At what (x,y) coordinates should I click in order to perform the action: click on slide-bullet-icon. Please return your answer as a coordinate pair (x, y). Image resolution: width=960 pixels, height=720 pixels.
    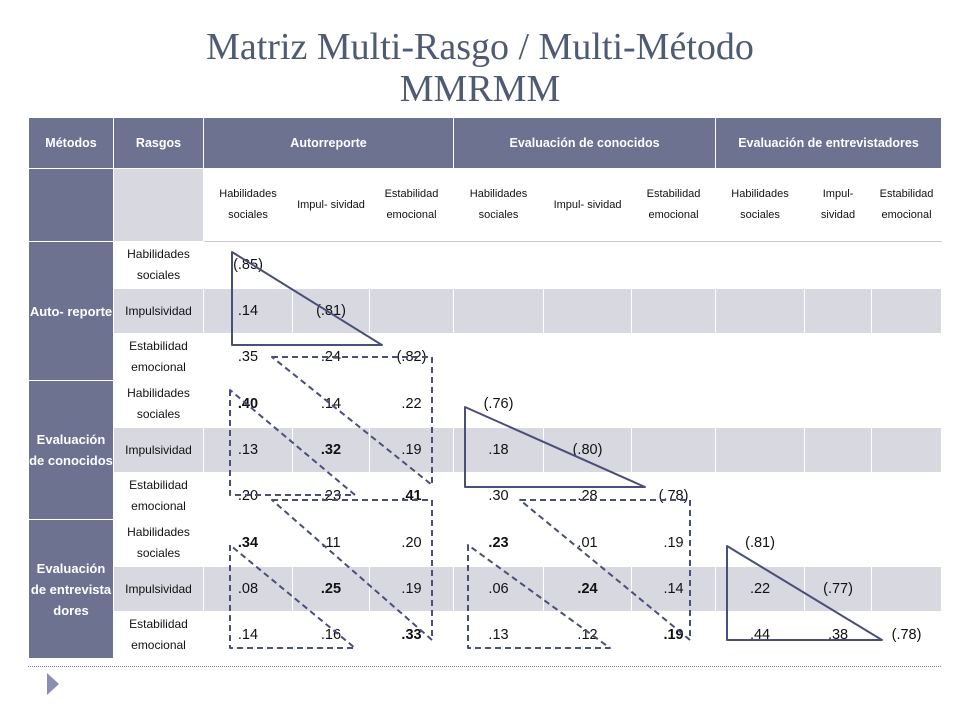
    Looking at the image, I should click on (53, 684).